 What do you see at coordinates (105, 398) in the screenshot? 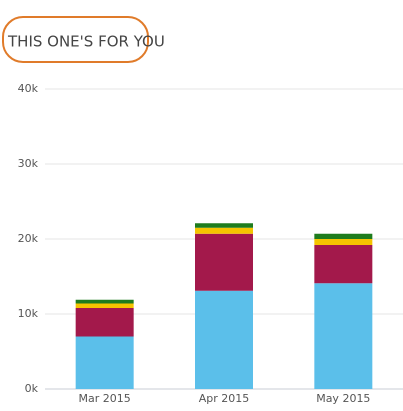
I see `x-tick-label: Mar 2015` at bounding box center [105, 398].